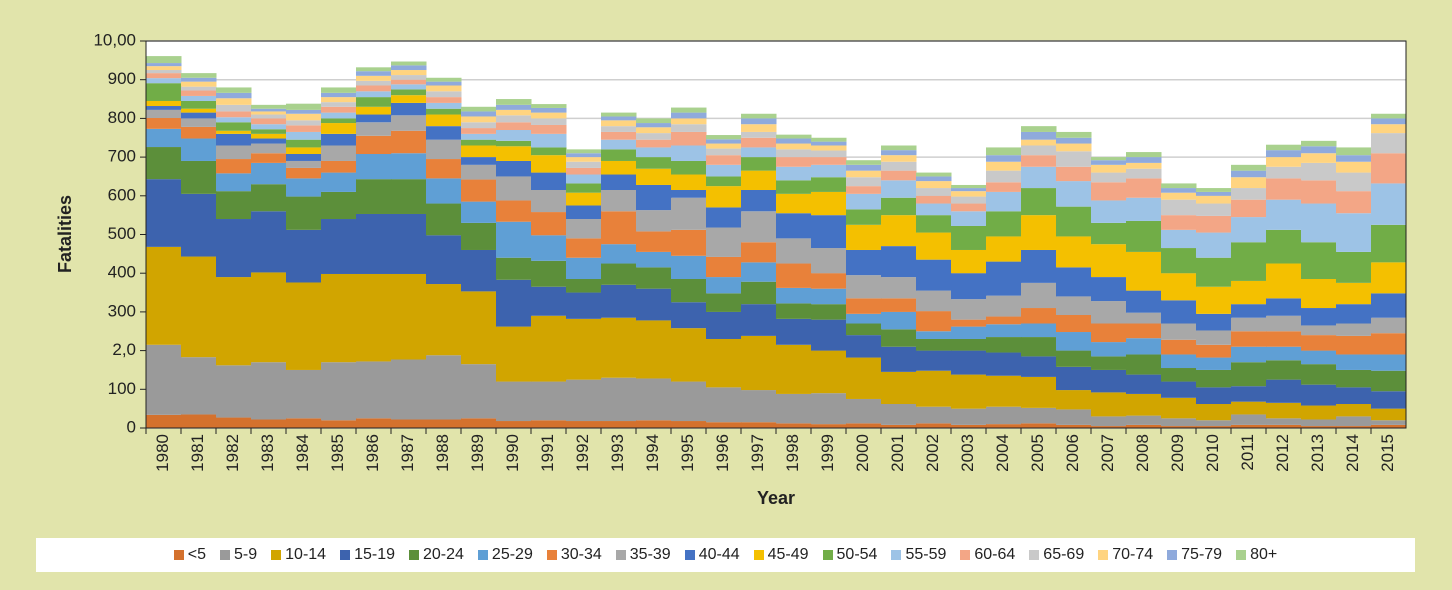  What do you see at coordinates (995, 554) in the screenshot?
I see `legend-label: 60-64` at bounding box center [995, 554].